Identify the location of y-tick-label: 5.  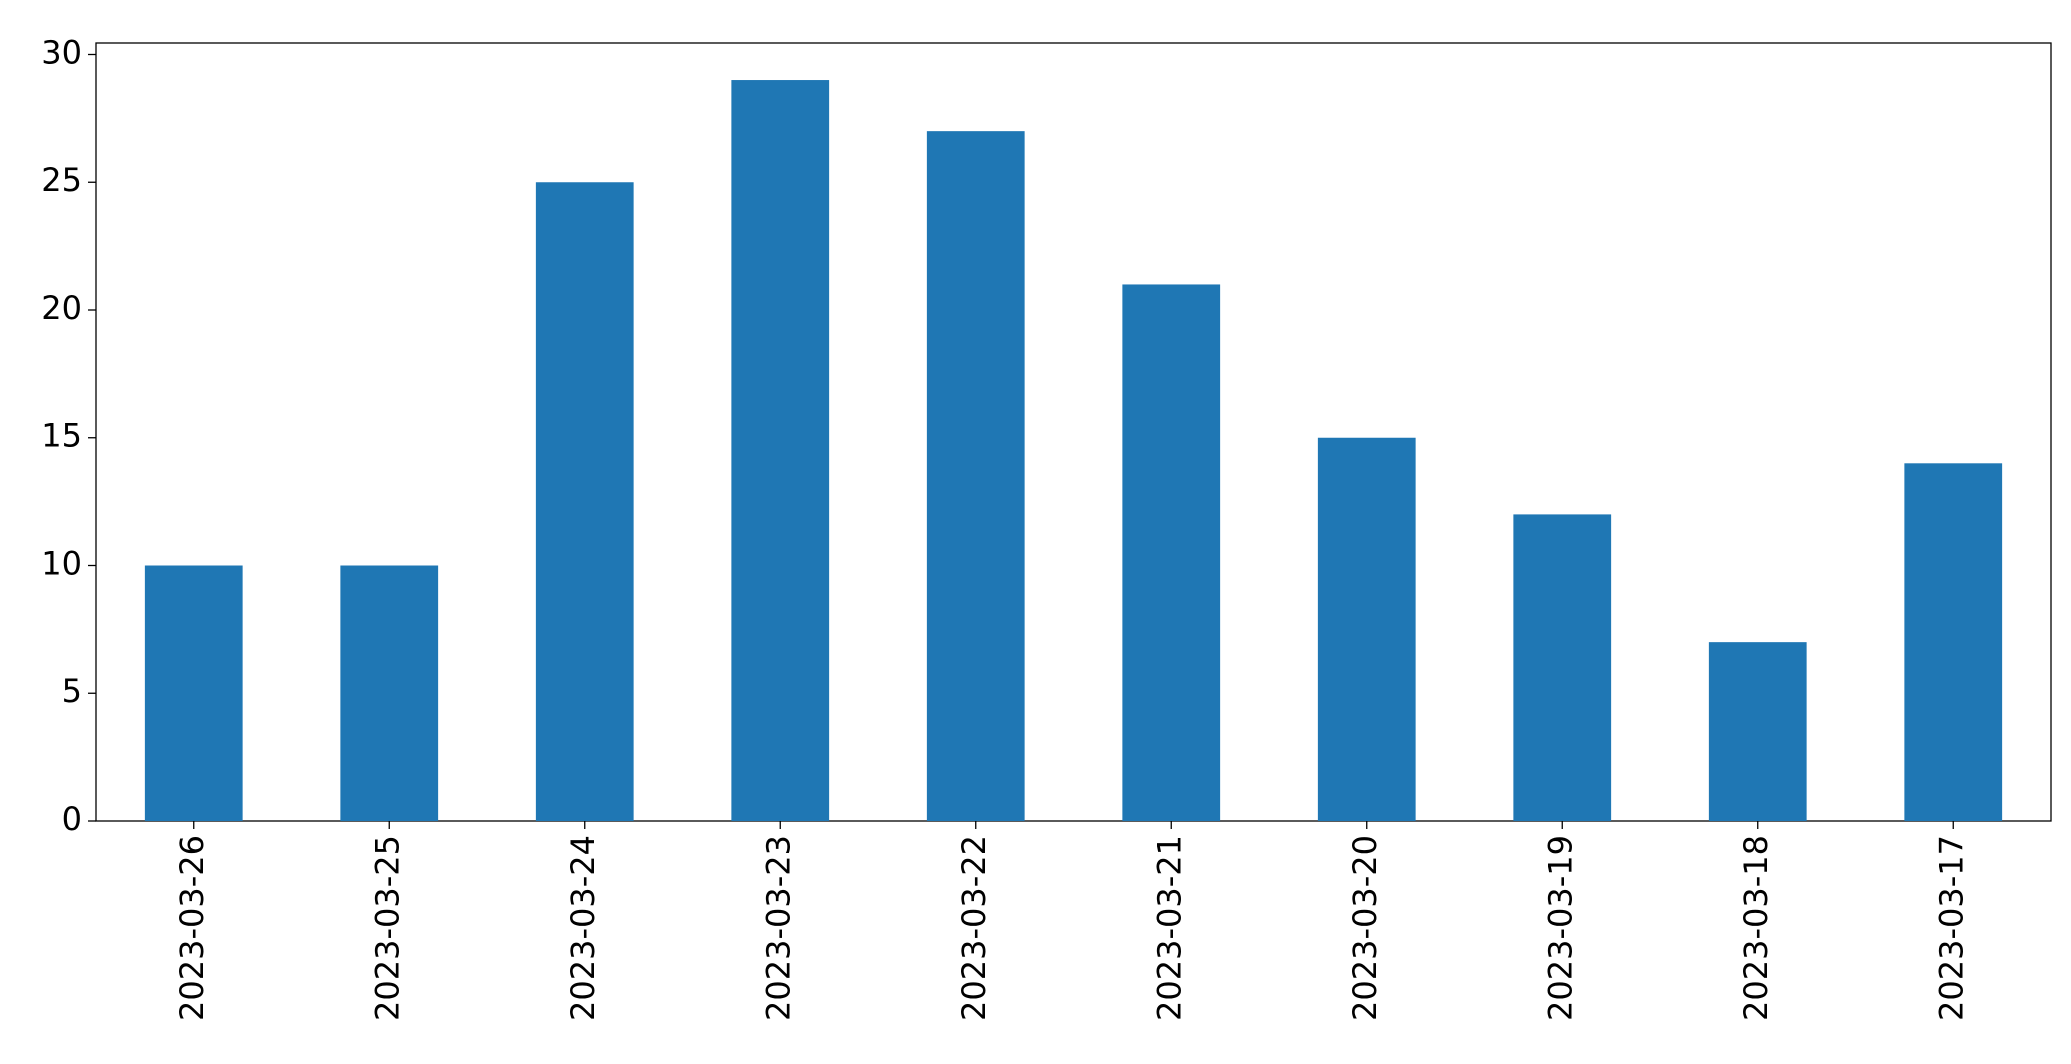
(72, 691).